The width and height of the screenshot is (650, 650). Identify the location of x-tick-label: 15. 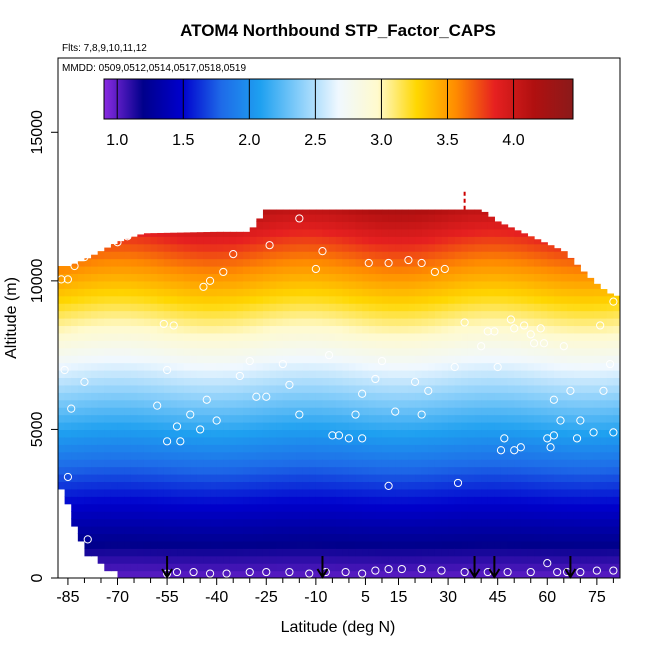
(399, 597).